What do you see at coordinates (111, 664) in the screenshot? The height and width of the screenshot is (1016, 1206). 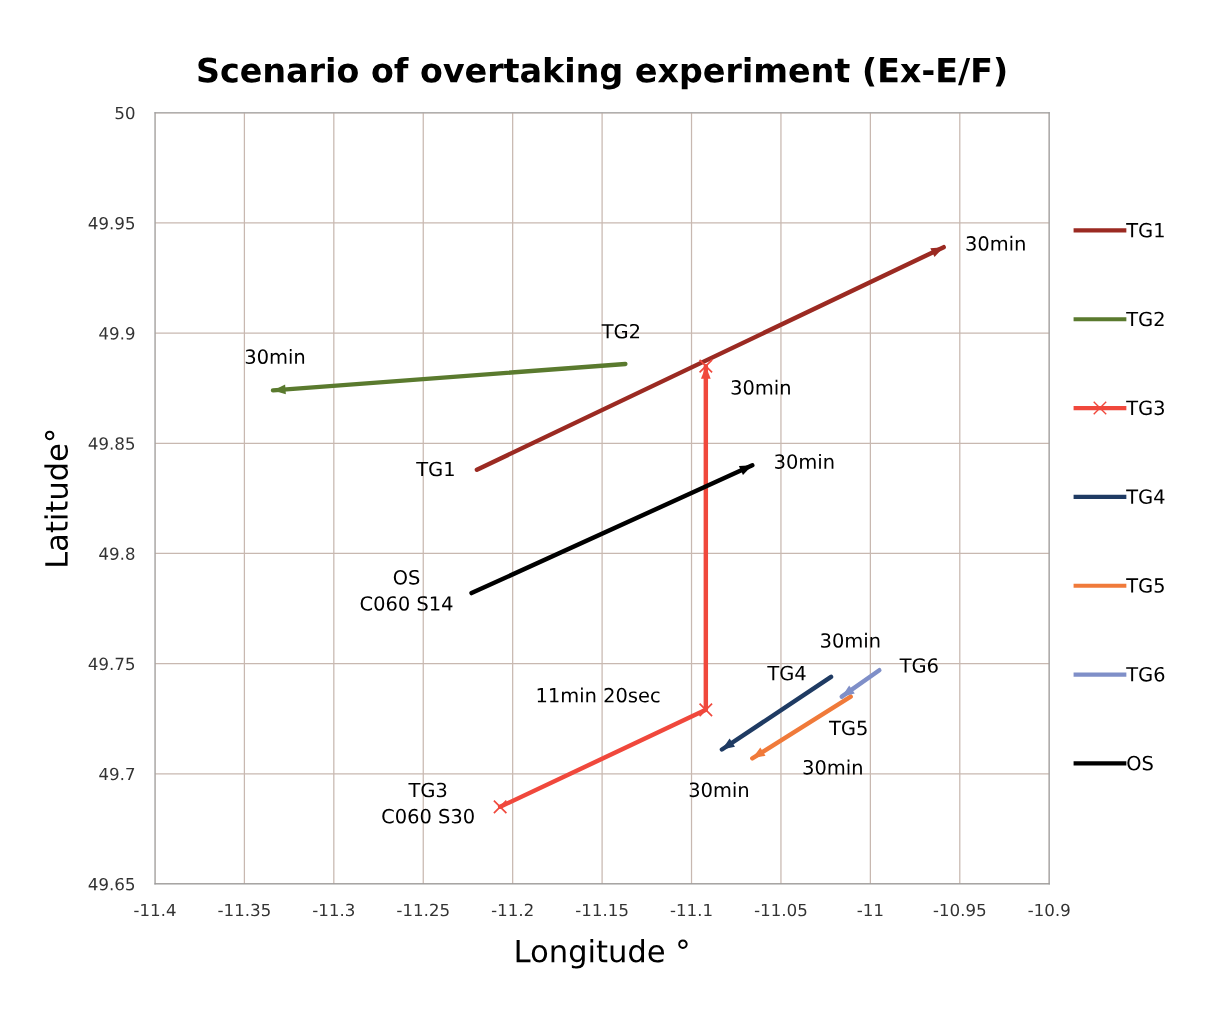 I see `y-tick-label: 49.75` at bounding box center [111, 664].